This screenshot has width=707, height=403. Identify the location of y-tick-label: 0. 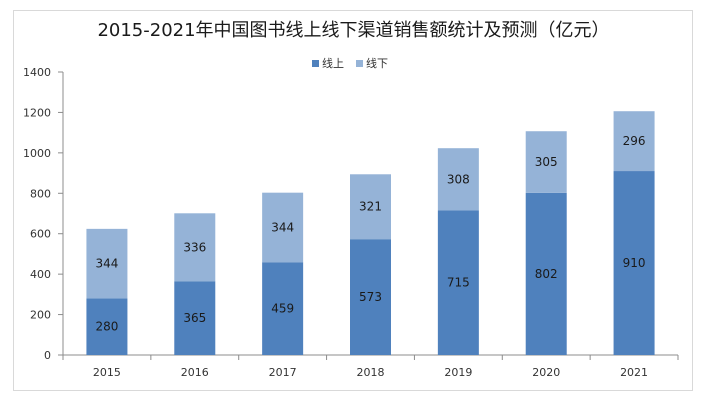
(47, 355).